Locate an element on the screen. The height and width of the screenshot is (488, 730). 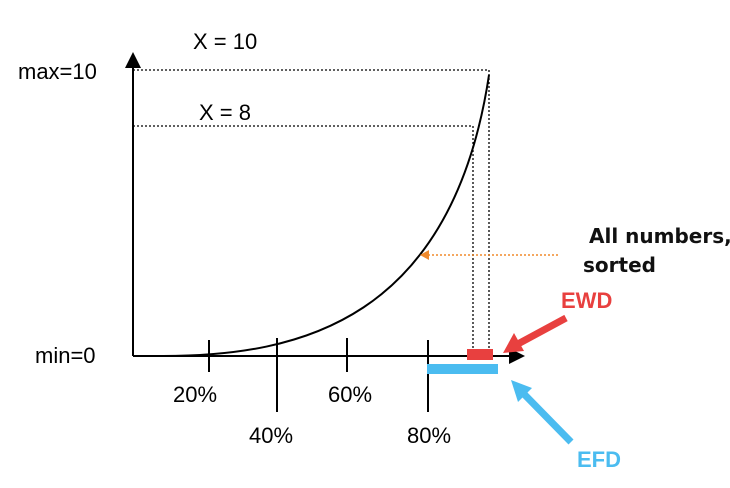
efd-bar is located at coordinates (462, 369).